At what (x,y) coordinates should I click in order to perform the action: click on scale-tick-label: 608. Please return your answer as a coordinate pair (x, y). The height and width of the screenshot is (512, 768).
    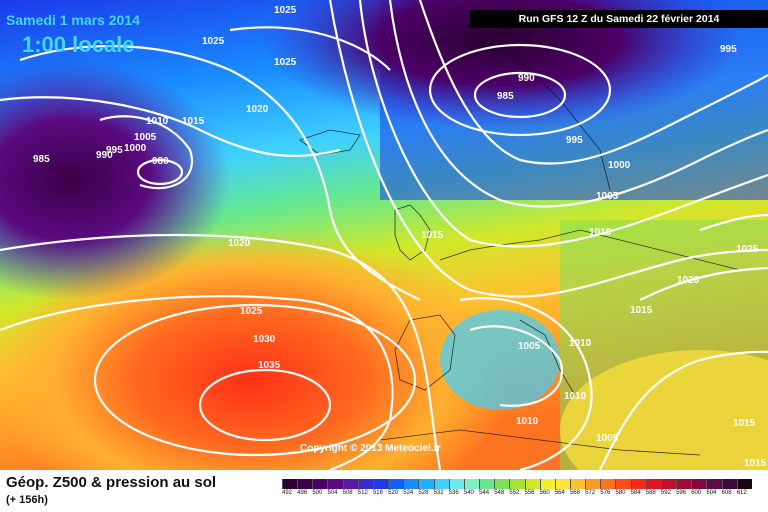
    Looking at the image, I should click on (726, 493).